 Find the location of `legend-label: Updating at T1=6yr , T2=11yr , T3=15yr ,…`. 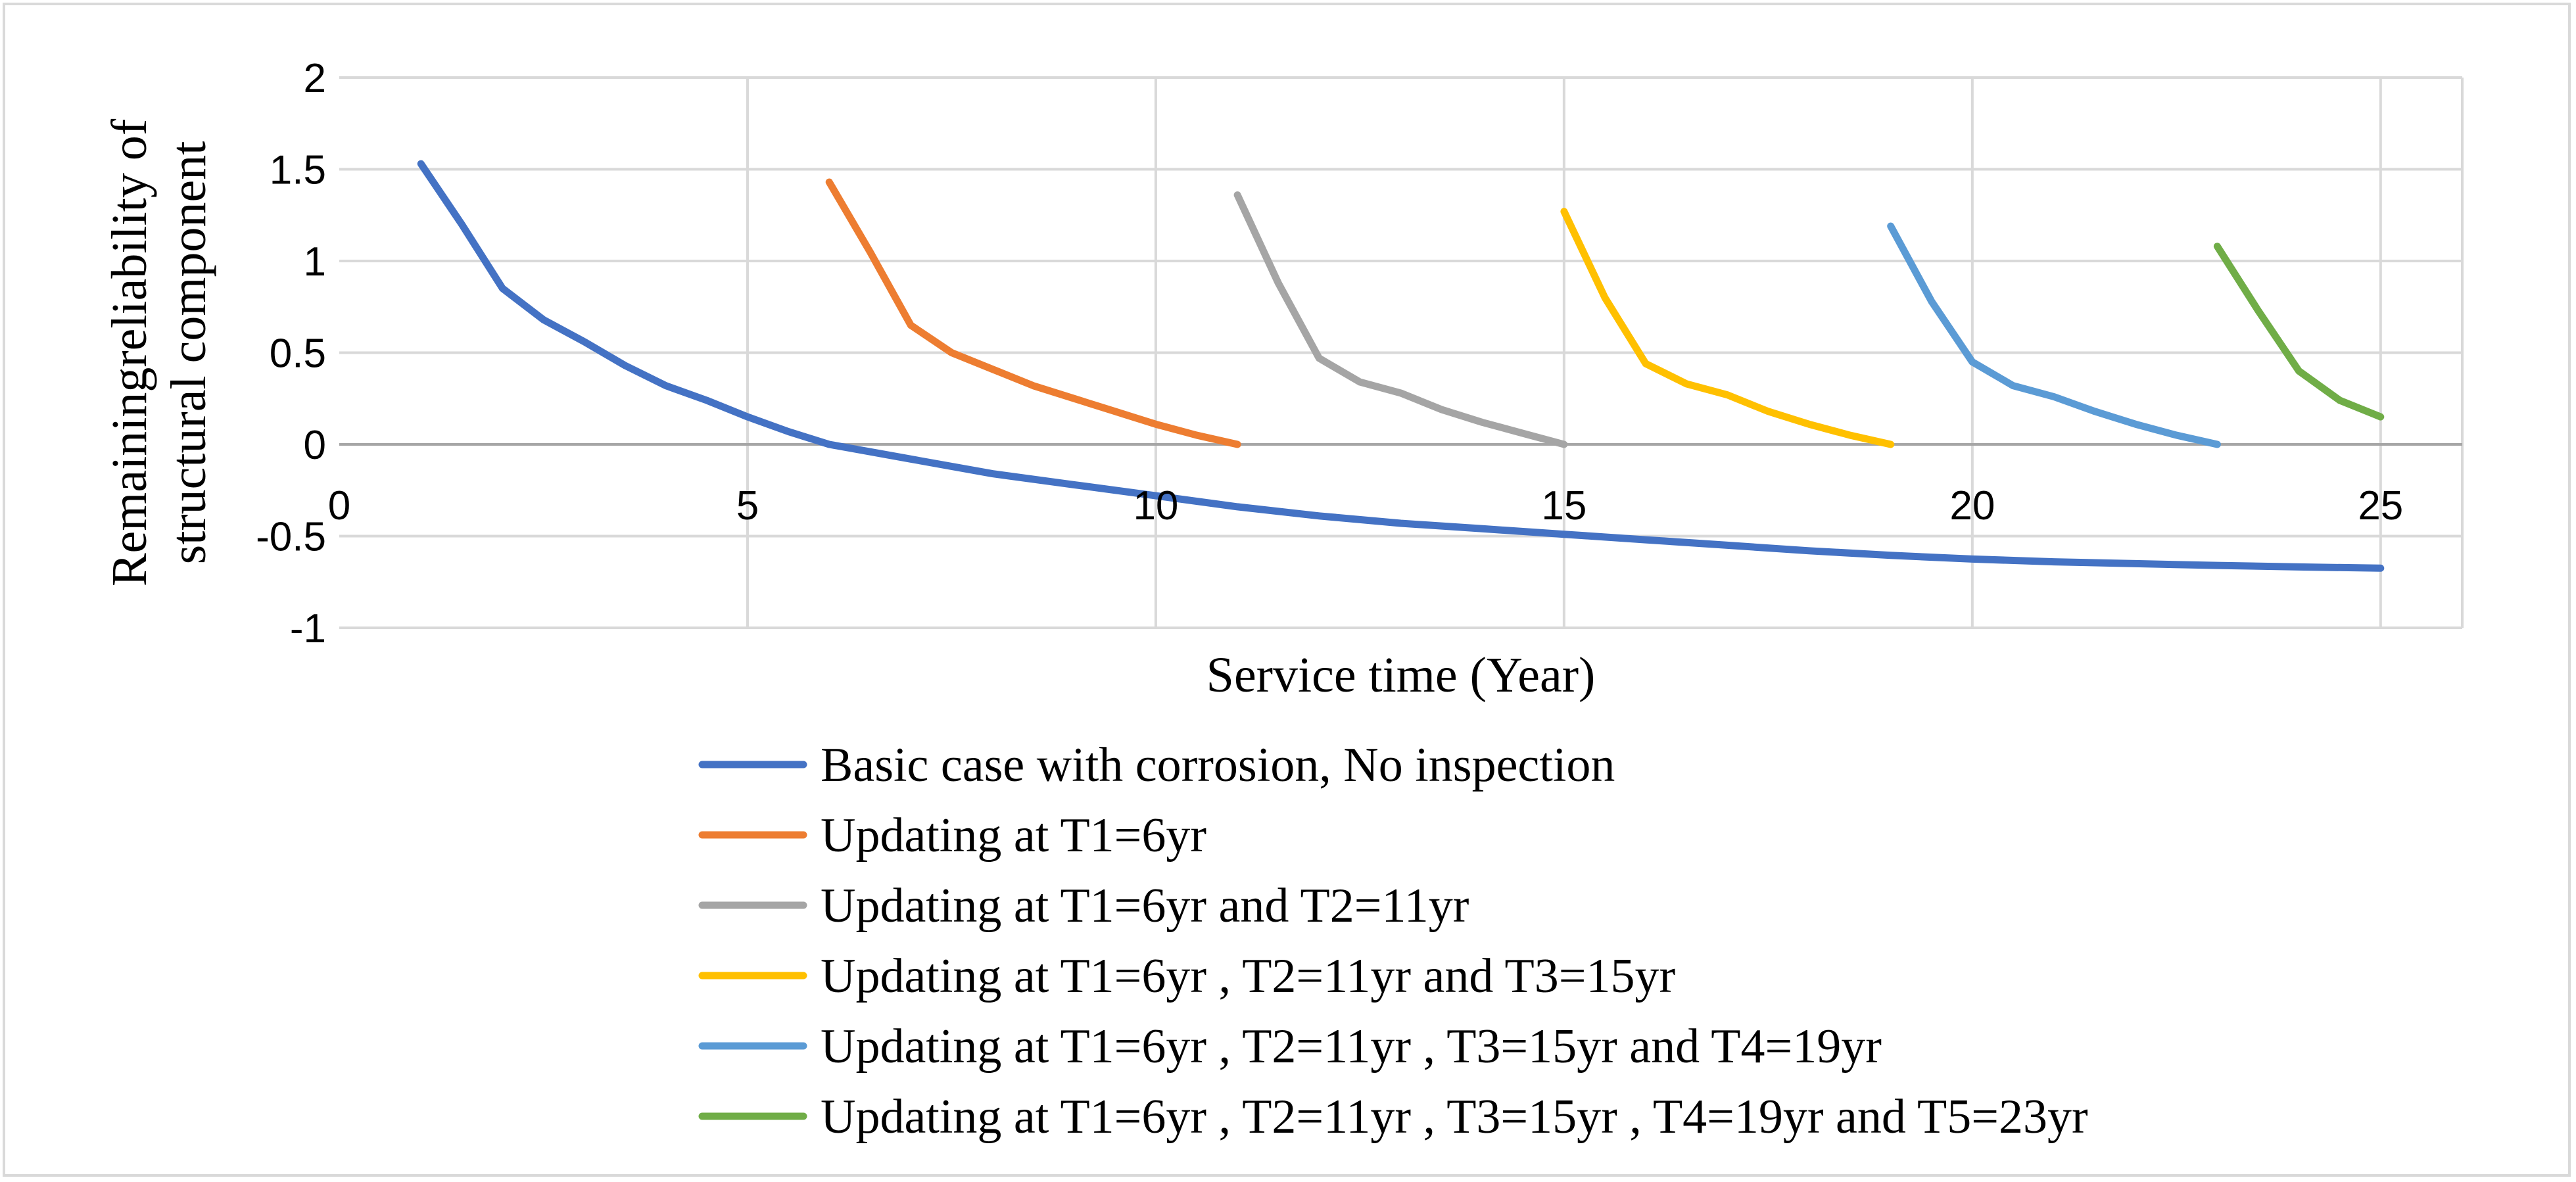

legend-label: Updating at T1=6yr , T2=11yr , T3=15yr ,… is located at coordinates (1455, 1117).